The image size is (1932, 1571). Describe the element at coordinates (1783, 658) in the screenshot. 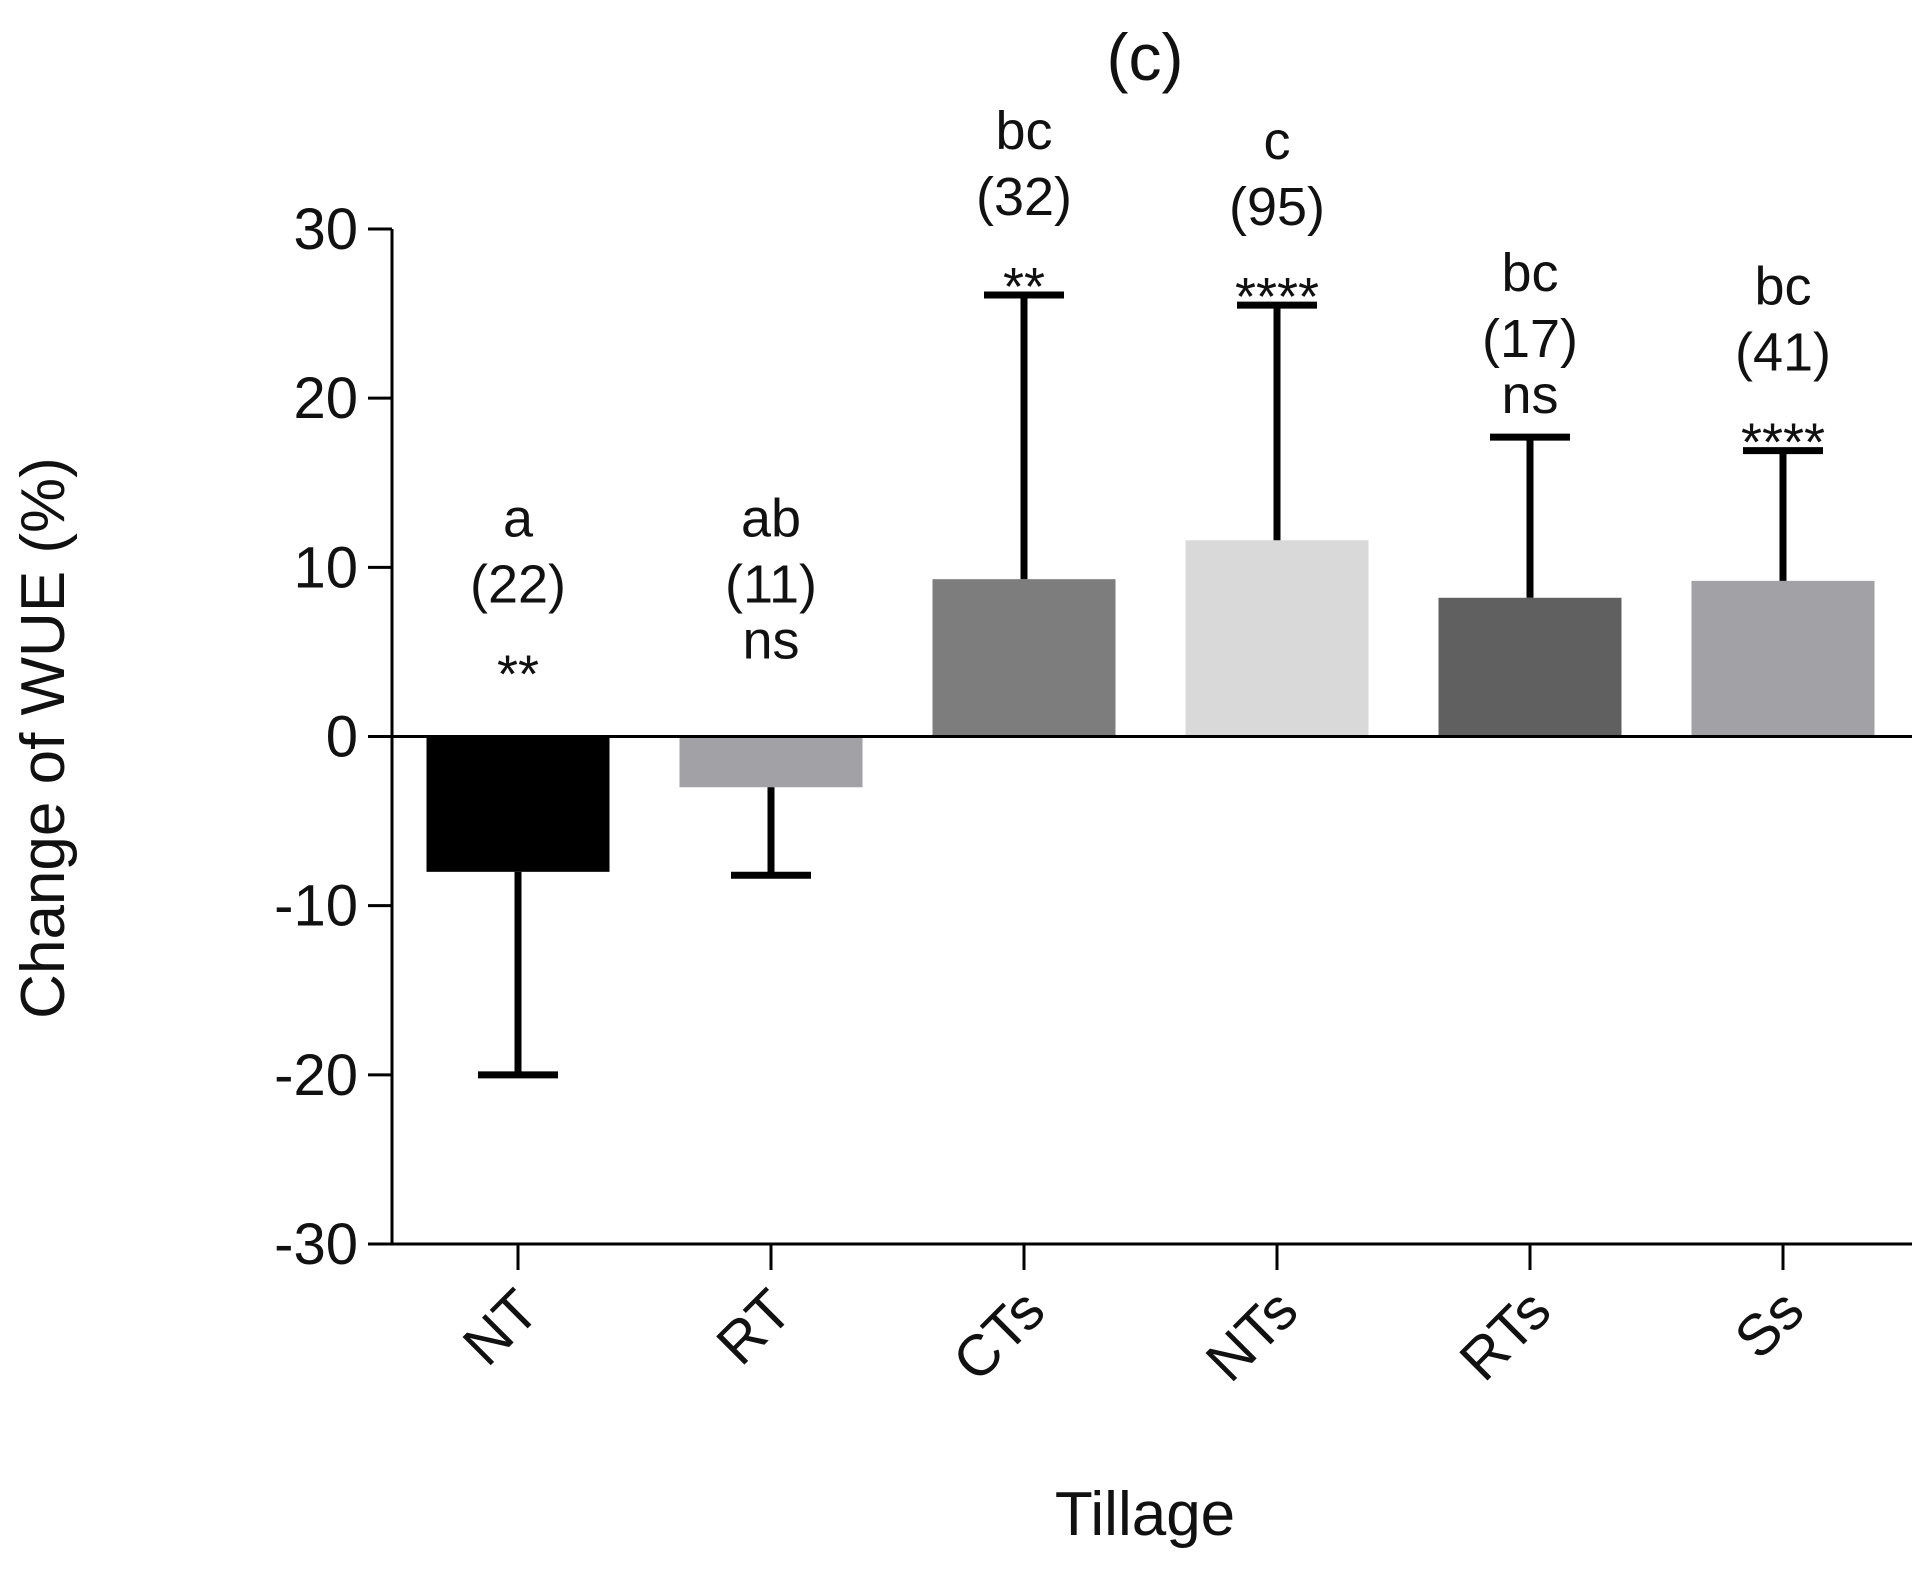

I see `bar-ss` at that location.